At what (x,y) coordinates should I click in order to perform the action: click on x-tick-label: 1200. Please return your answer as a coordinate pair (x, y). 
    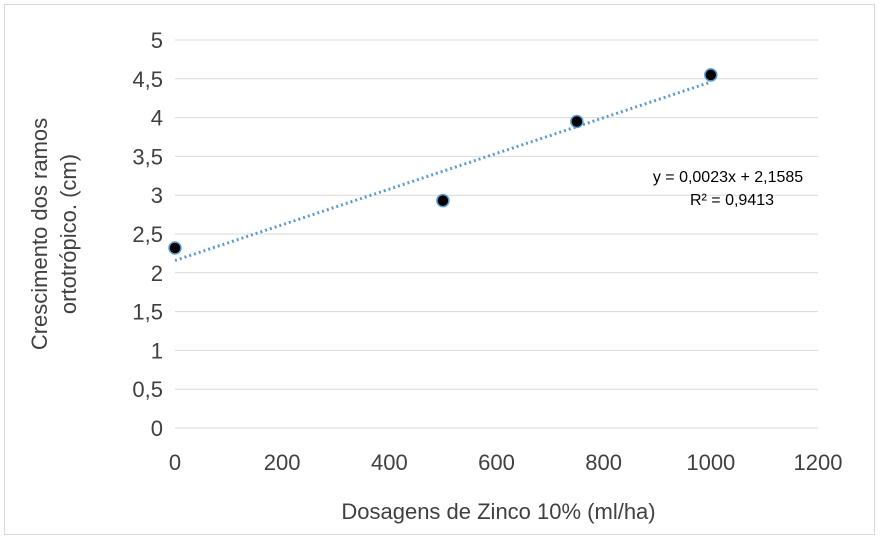
    Looking at the image, I should click on (818, 462).